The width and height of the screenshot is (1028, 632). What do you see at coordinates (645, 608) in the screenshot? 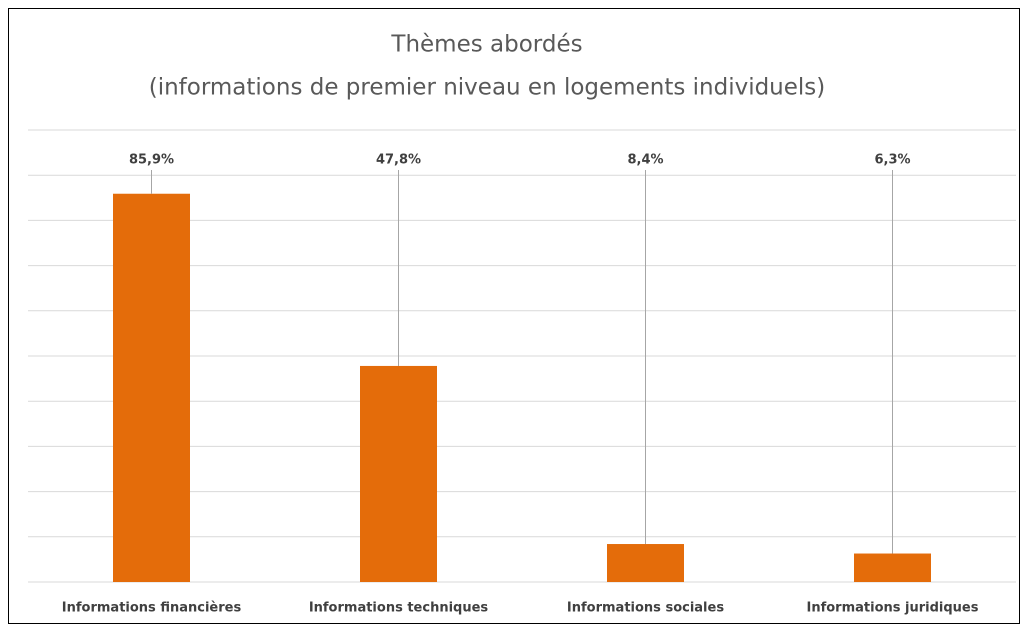
I see `x-tick-label: Informations sociales` at bounding box center [645, 608].